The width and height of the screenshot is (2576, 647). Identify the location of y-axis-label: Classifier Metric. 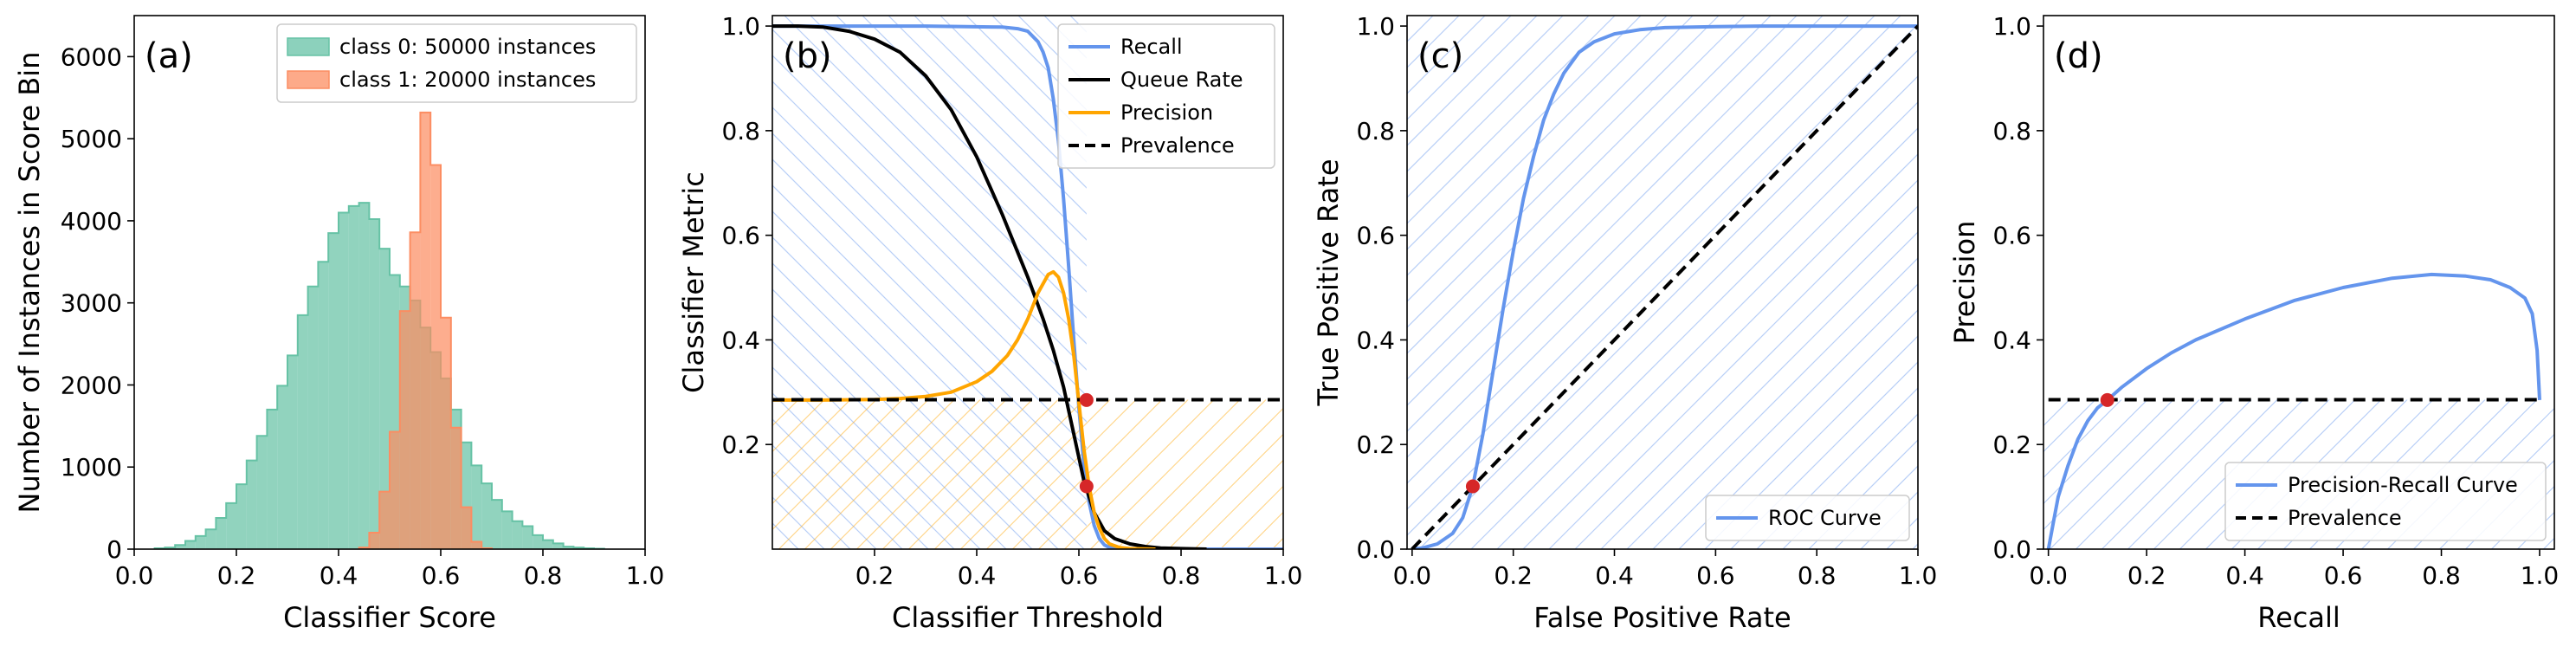
(694, 282).